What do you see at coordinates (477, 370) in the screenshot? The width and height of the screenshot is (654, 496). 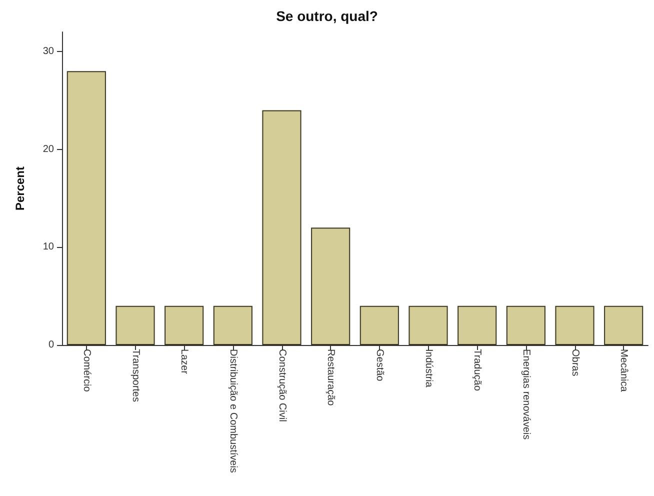 I see `x-tick-label: Tradução` at bounding box center [477, 370].